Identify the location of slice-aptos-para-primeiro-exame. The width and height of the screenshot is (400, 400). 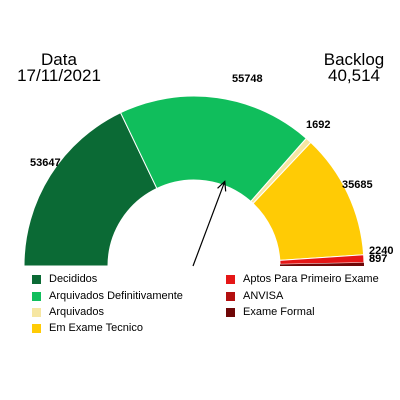
(322, 259).